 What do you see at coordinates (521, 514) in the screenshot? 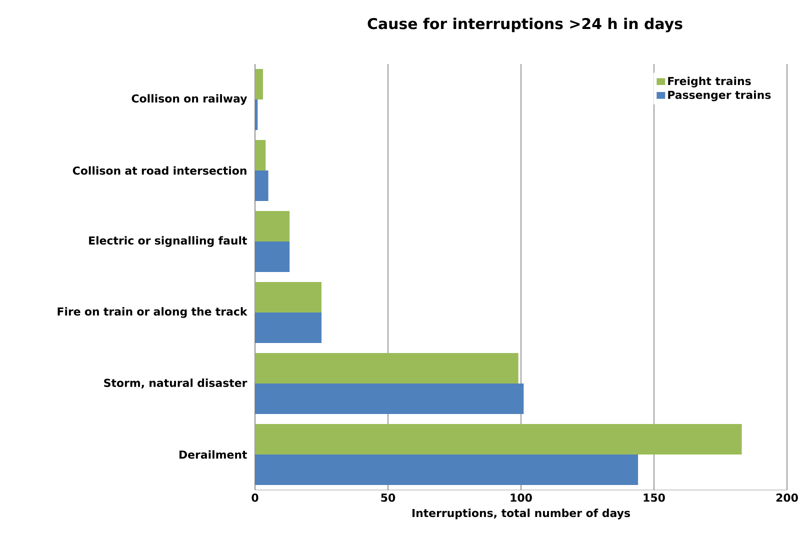
I see `x-axis-title: Interruptions, total number of days` at bounding box center [521, 514].